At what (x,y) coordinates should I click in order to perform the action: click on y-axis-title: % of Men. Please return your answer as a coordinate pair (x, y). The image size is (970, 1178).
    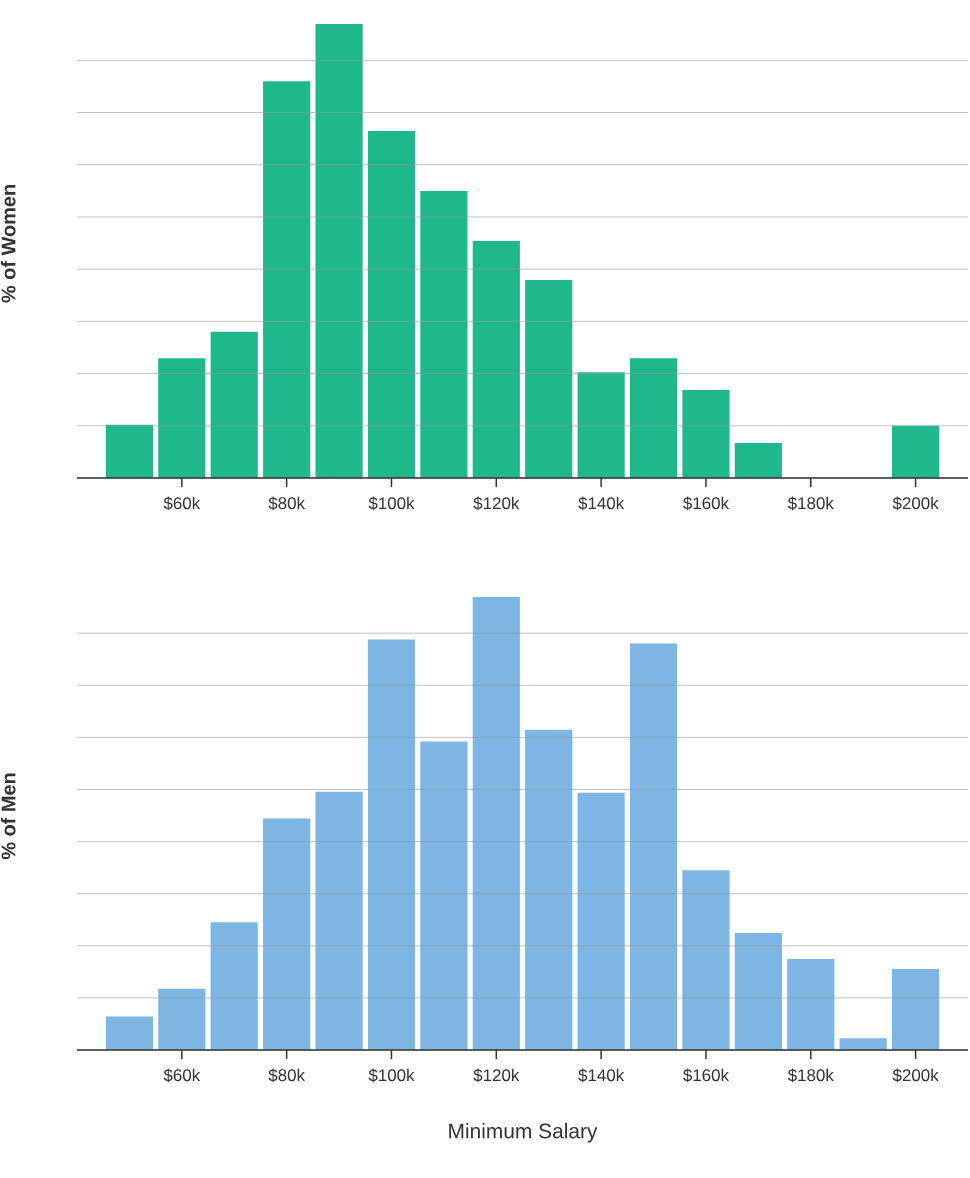
    Looking at the image, I should click on (8, 816).